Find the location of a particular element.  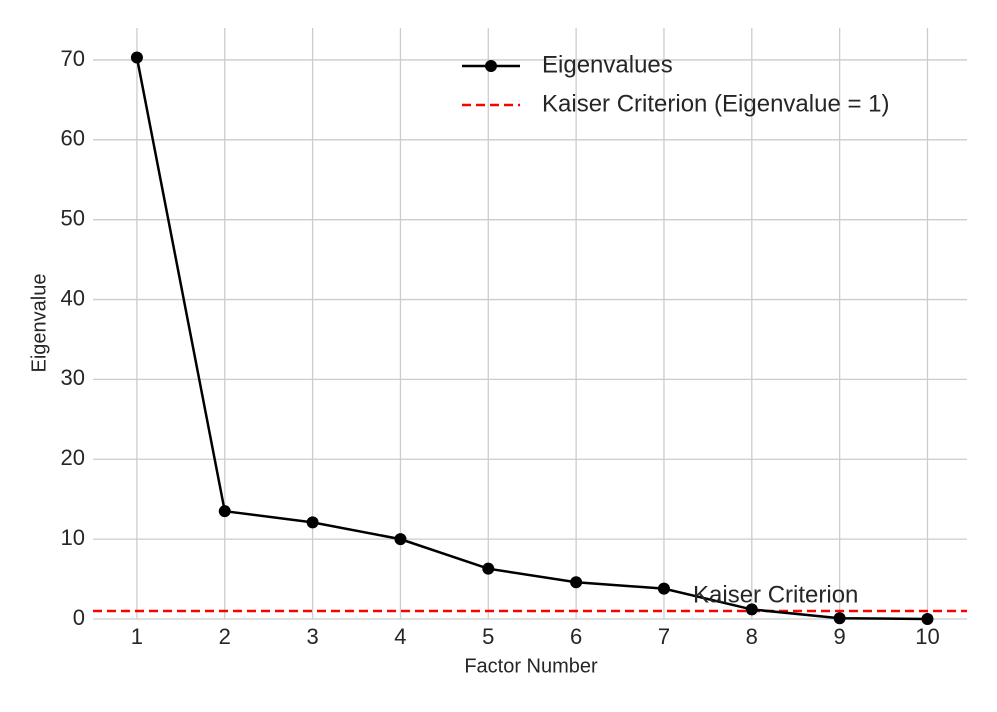

x-axis-label: Factor Number is located at coordinates (531, 666).